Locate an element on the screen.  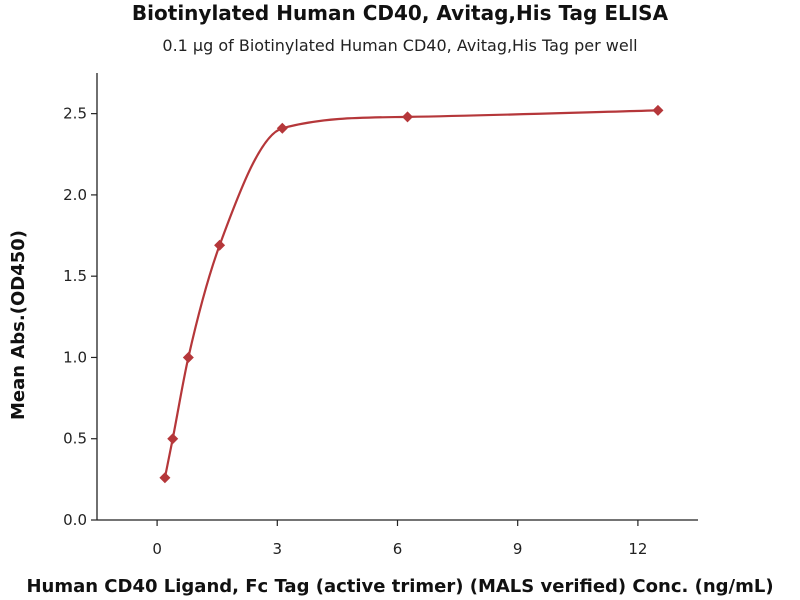
x-tick-label: 9 is located at coordinates (518, 549).